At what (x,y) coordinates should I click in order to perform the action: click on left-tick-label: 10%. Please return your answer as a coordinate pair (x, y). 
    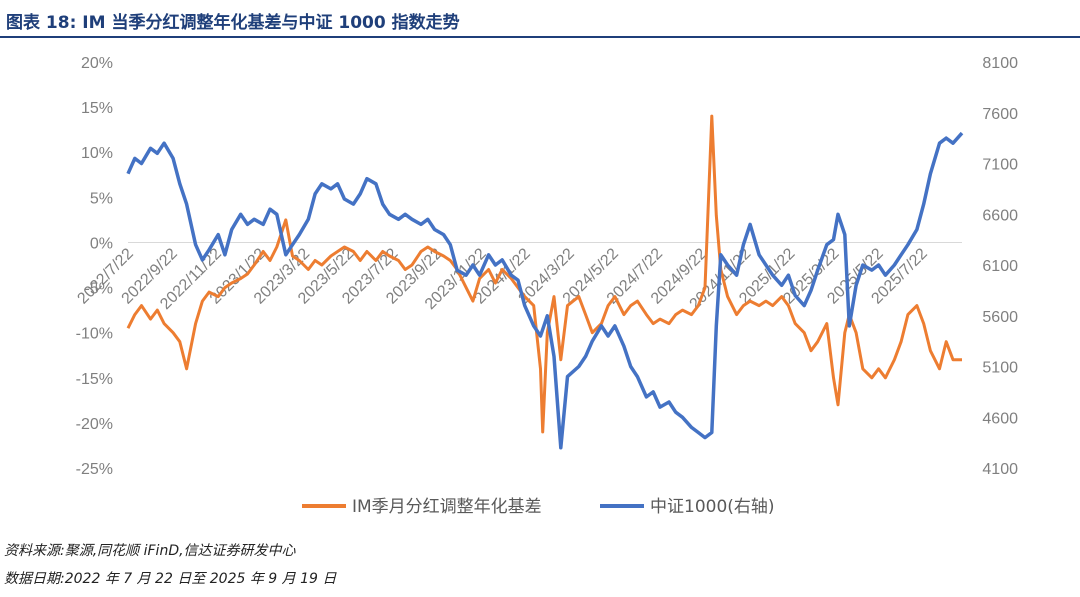
    Looking at the image, I should click on (97, 153).